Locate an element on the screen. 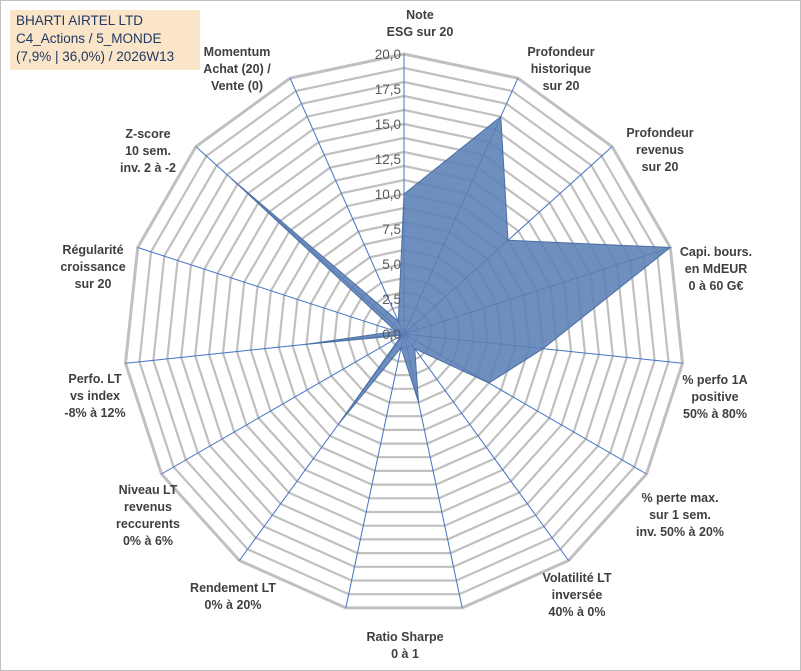 Image resolution: width=801 pixels, height=671 pixels. tick-label: 20,0 is located at coordinates (388, 54).